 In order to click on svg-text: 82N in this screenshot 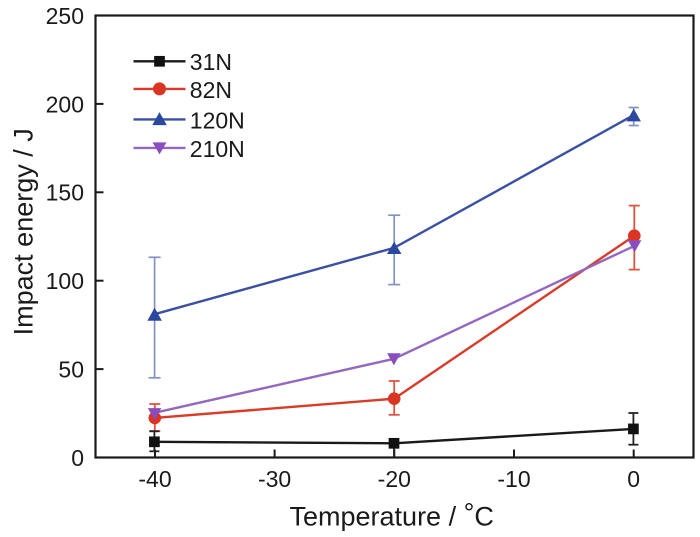, I will do `click(211, 90)`.